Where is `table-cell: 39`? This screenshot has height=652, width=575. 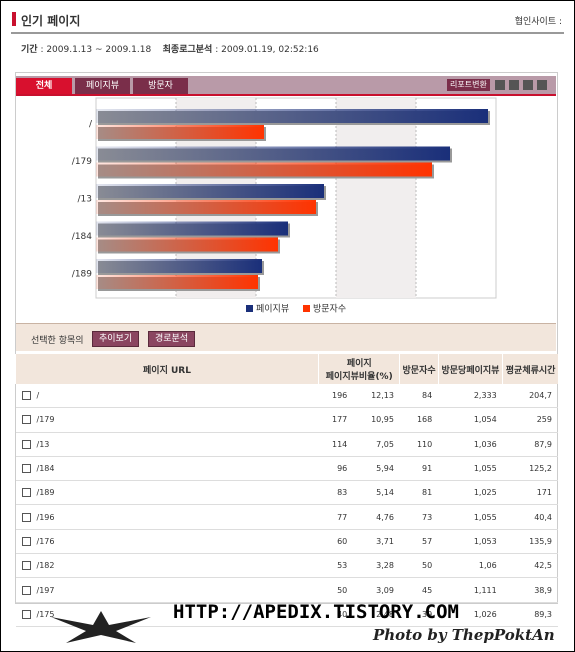
table-cell: 39 is located at coordinates (419, 614).